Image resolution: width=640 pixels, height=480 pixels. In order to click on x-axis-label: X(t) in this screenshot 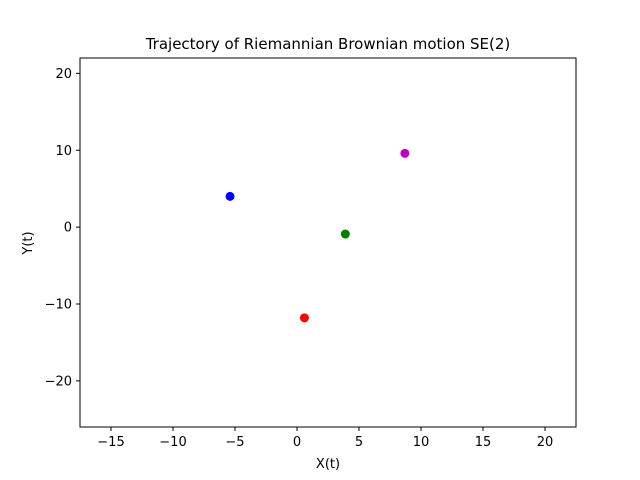, I will do `click(328, 464)`.